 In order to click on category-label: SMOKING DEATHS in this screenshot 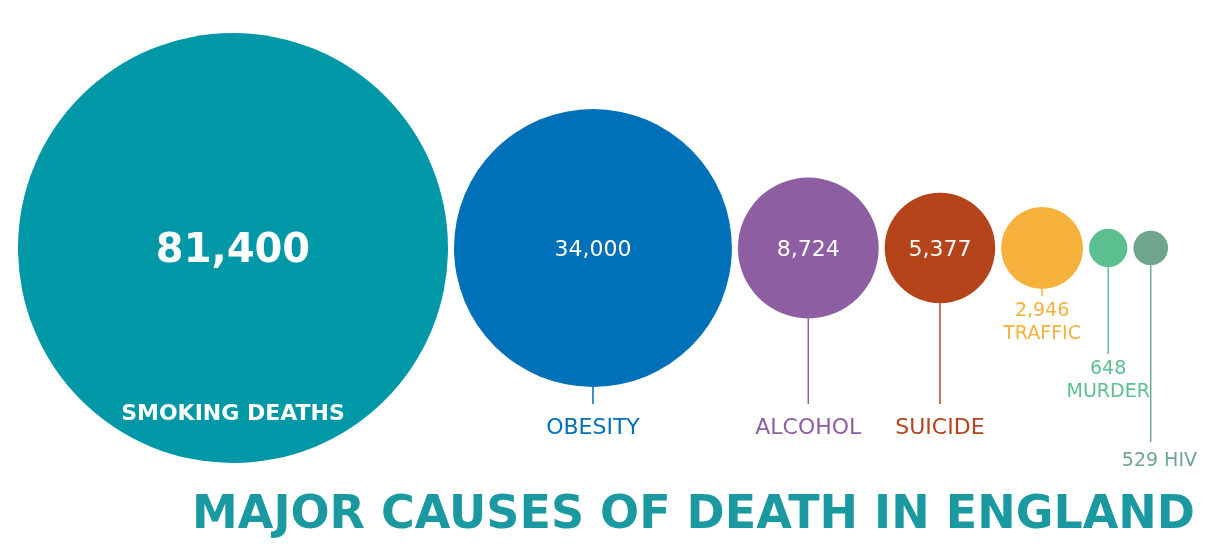, I will do `click(233, 412)`.